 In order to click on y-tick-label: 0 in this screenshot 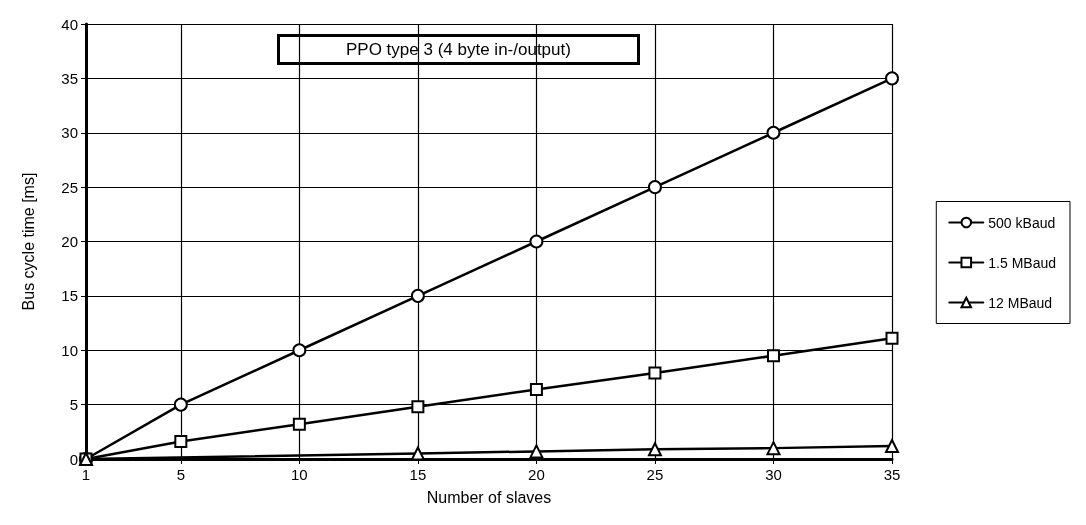, I will do `click(73, 459)`.